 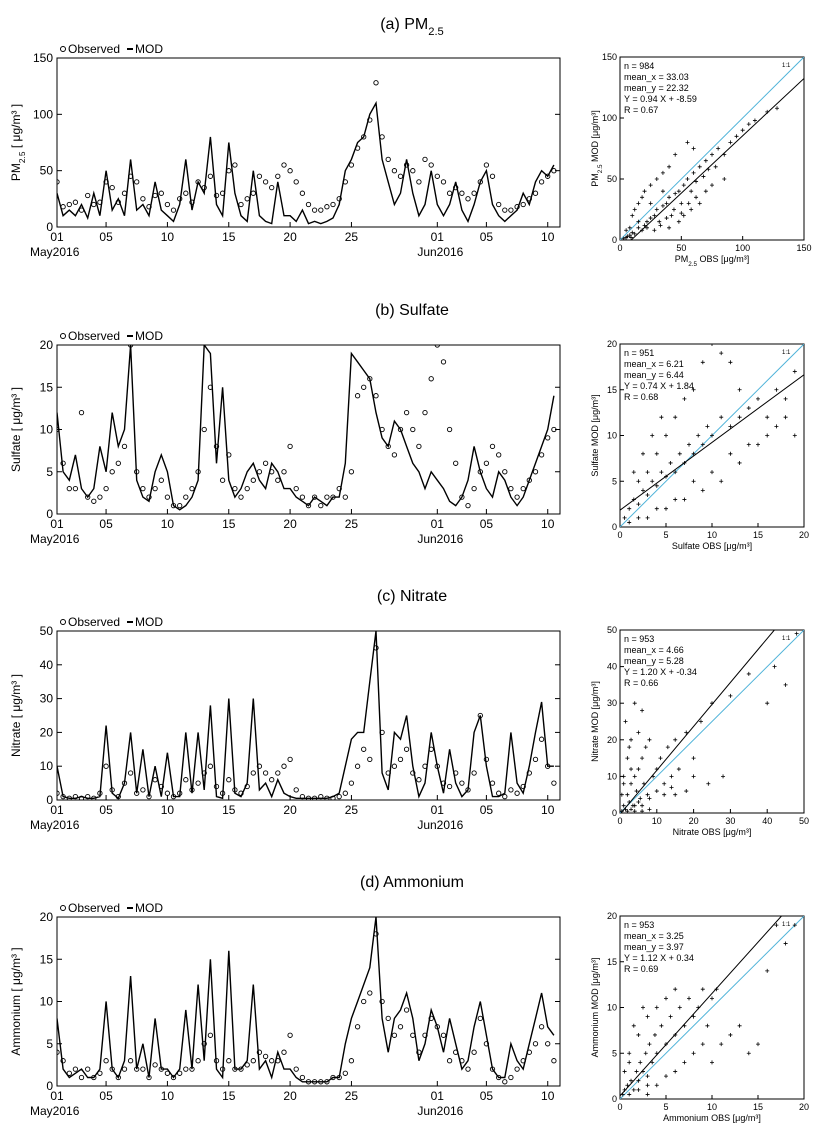 What do you see at coordinates (43, 58) in the screenshot?
I see `y-tick-label: 150` at bounding box center [43, 58].